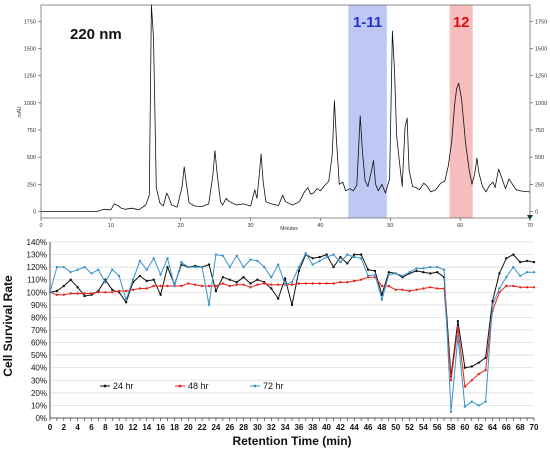 The width and height of the screenshot is (550, 453). What do you see at coordinates (320, 226) in the screenshot?
I see `chromatogram-x-tick-label: 40` at bounding box center [320, 226].